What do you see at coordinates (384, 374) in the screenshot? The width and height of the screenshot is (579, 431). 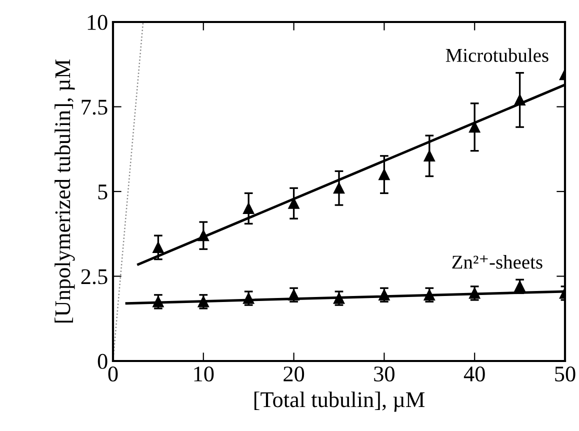 I see `x-tick-label: 30` at bounding box center [384, 374].